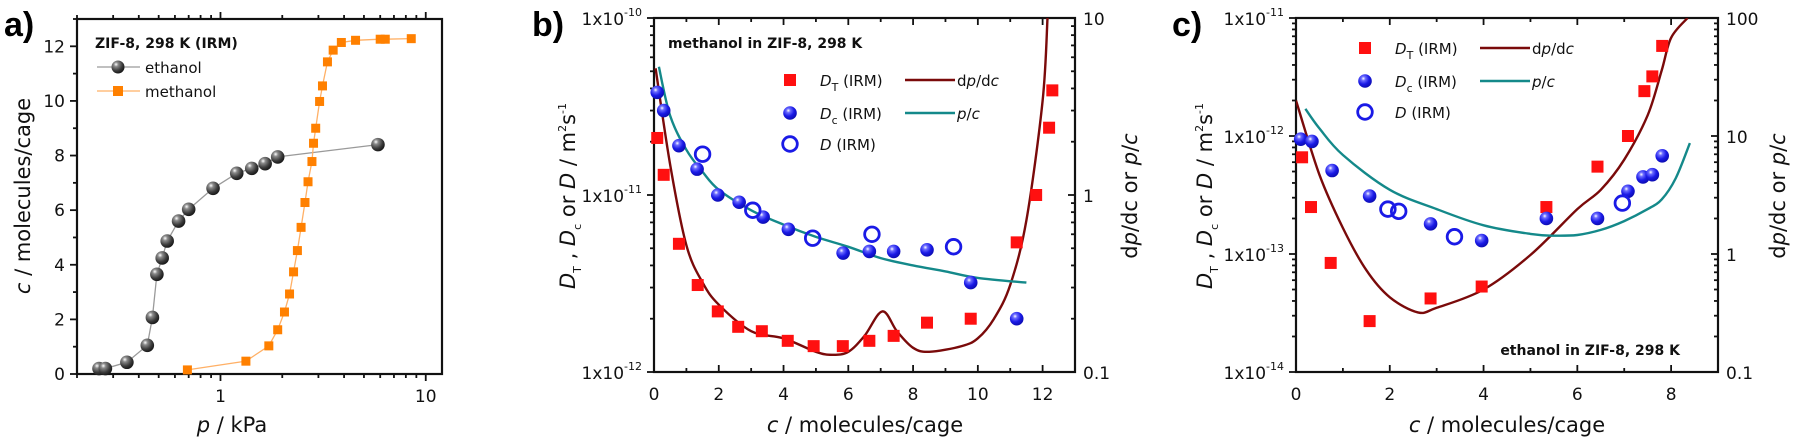 The width and height of the screenshot is (1796, 446). What do you see at coordinates (1207, 196) in the screenshot?
I see `panel-c-ylabel: DT , Dc or D / m2s-1` at bounding box center [1207, 196].